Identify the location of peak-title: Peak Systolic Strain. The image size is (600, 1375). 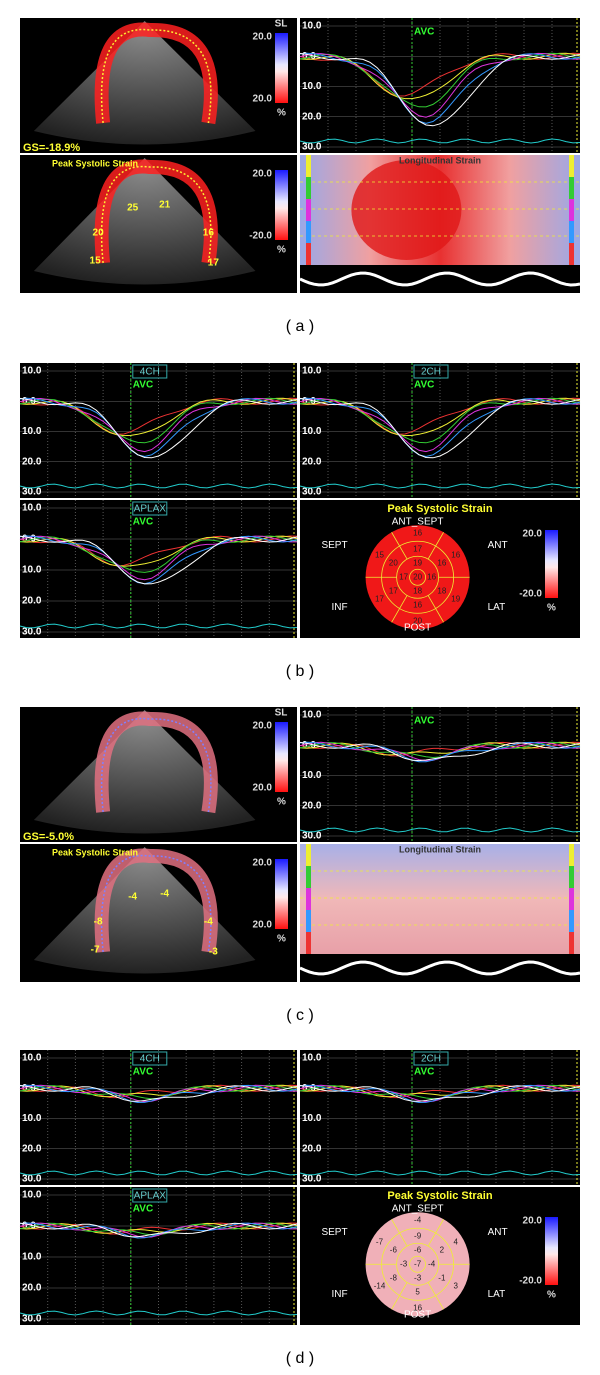
(95, 163).